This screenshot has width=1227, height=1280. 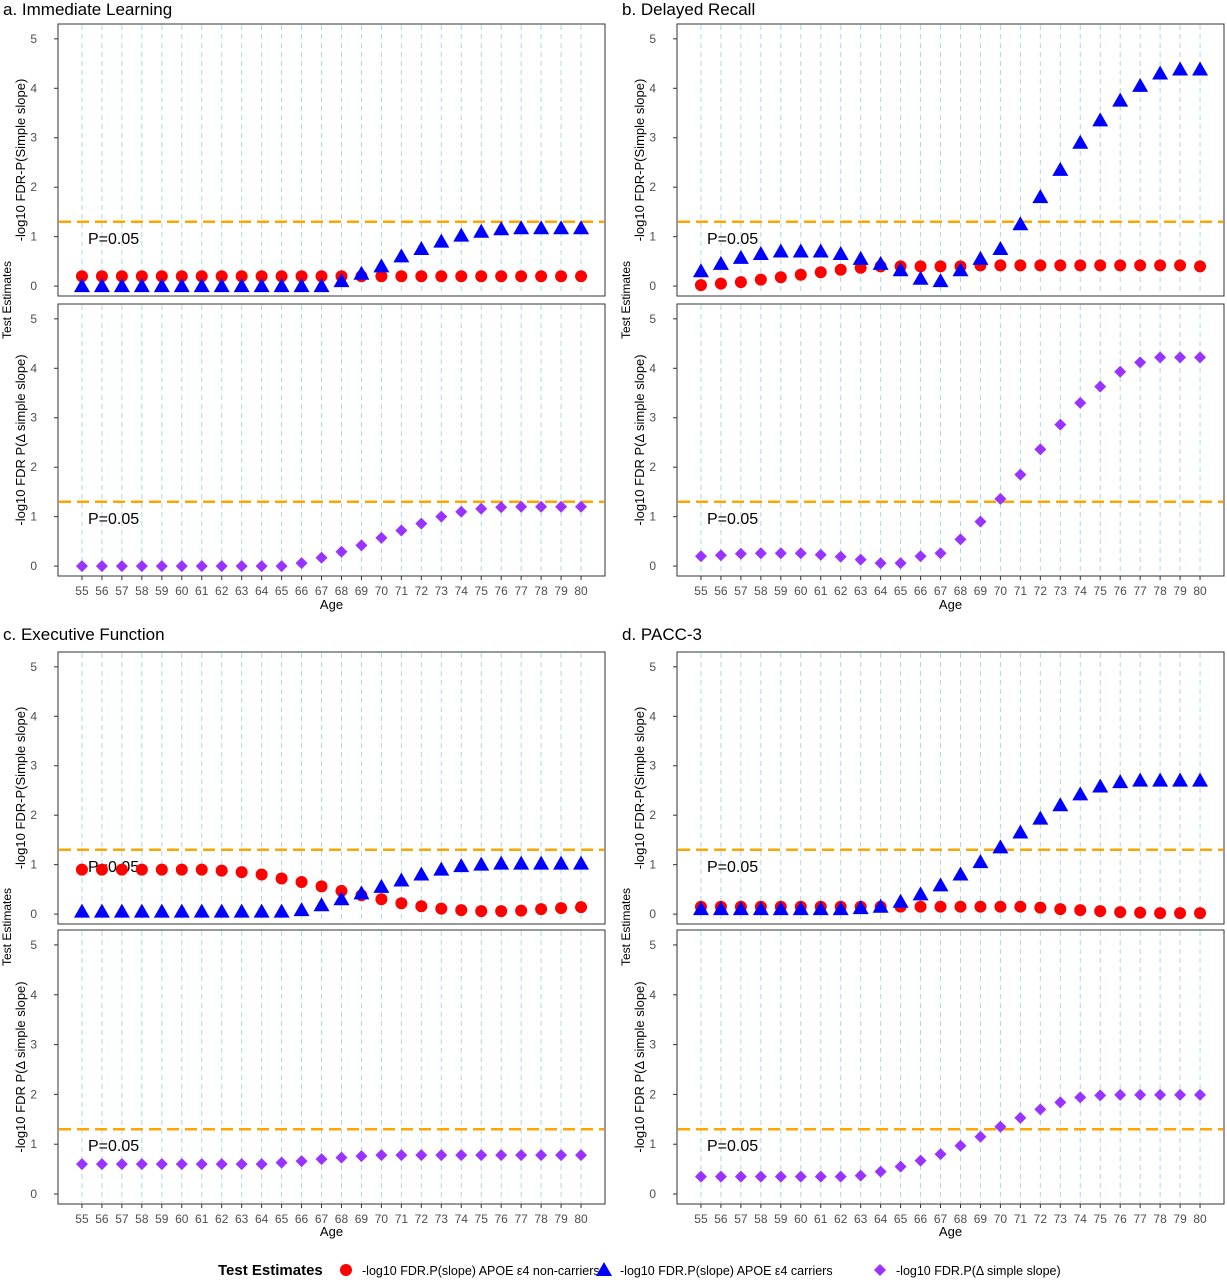 What do you see at coordinates (481, 1271) in the screenshot?
I see `legend-item-label: -log10 FDR.P(slope) APOE ε4 non-carriers` at bounding box center [481, 1271].